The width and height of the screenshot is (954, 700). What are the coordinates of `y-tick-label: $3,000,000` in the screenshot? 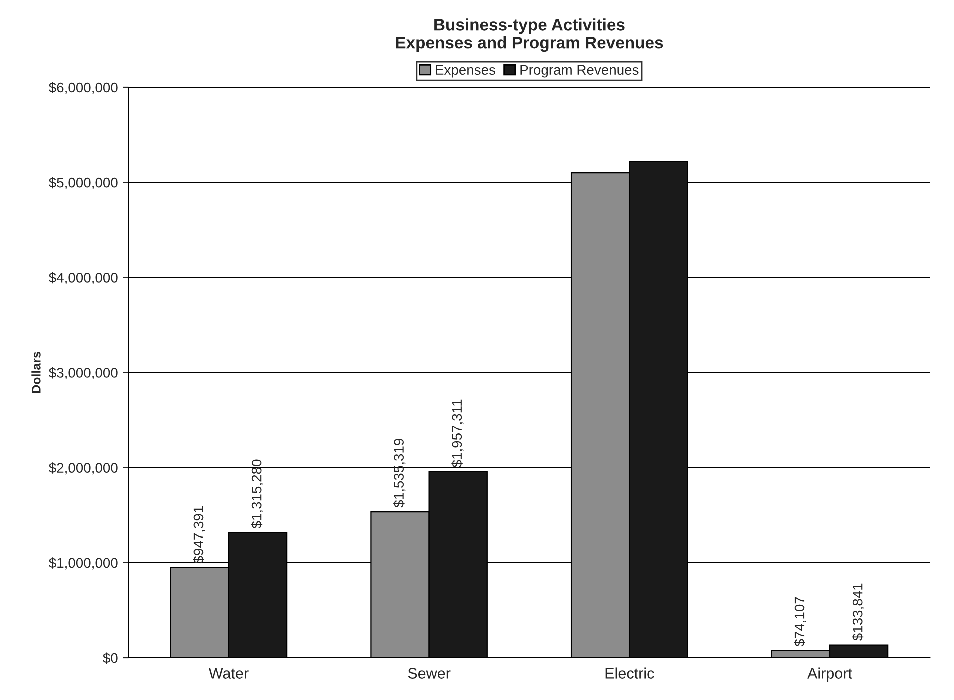 It's located at (83, 374).